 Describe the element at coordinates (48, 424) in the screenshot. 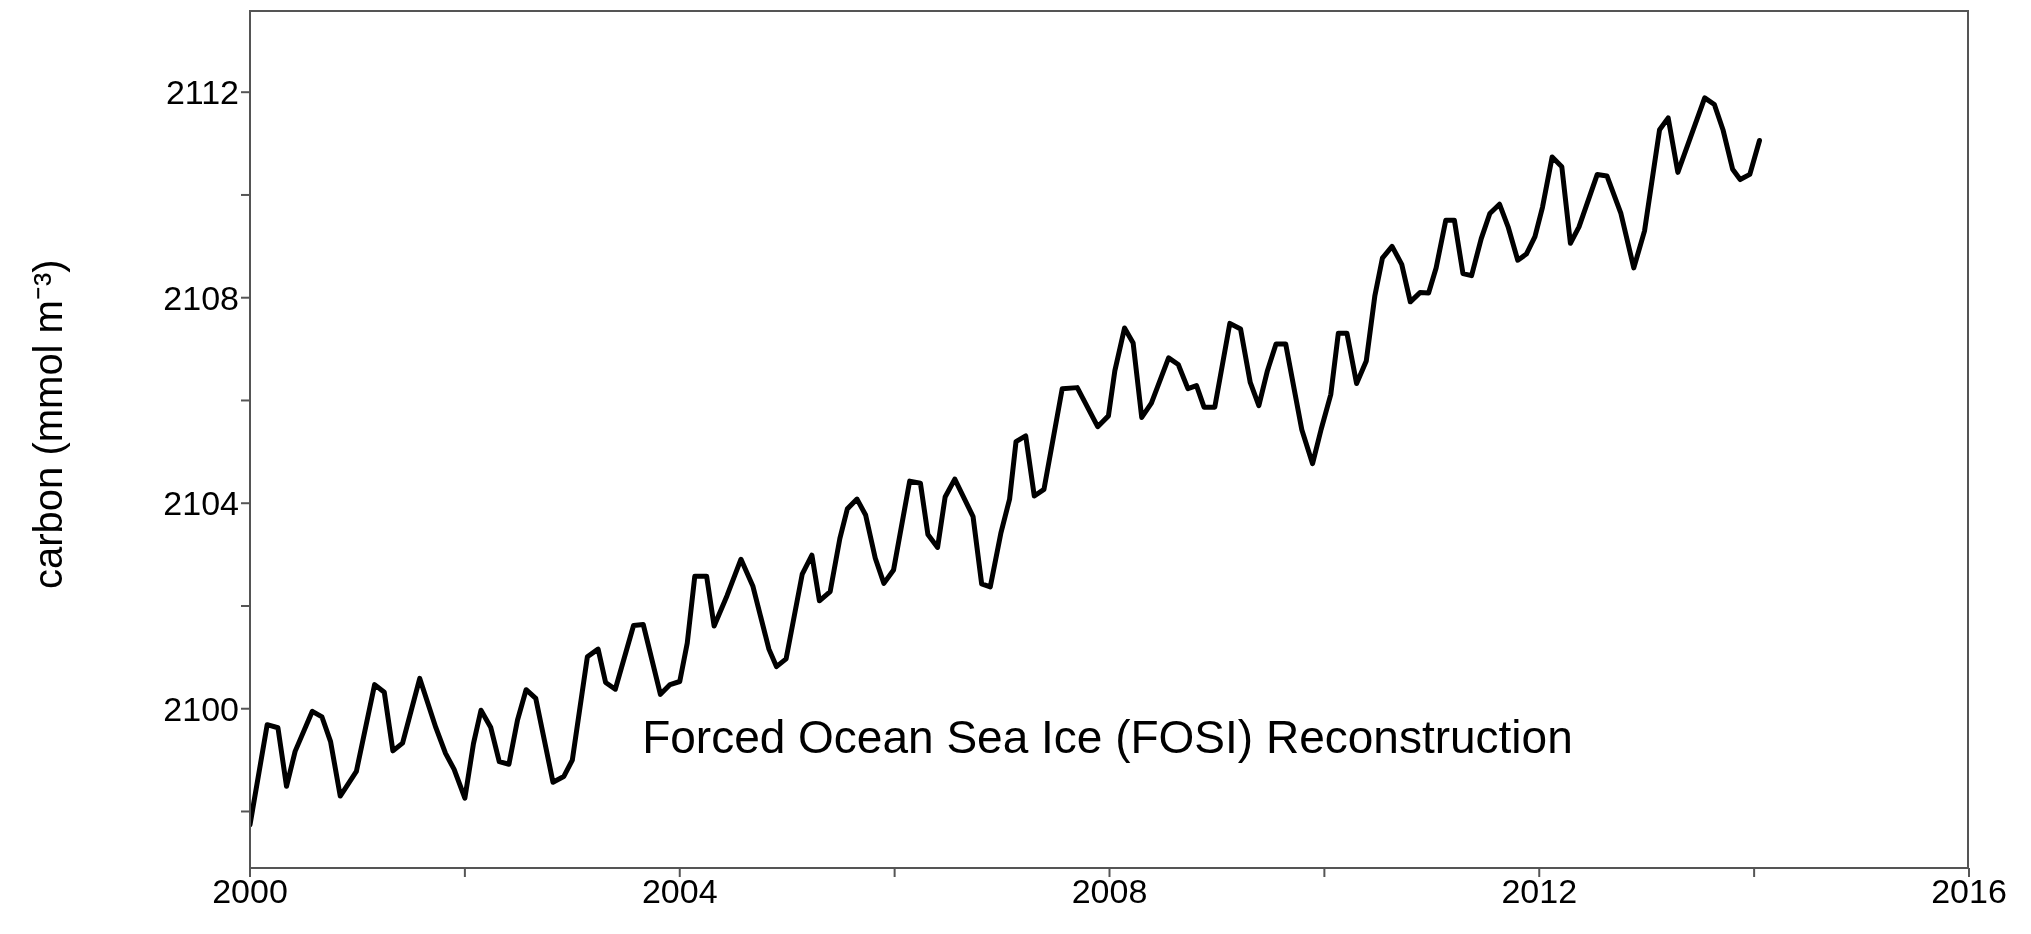

I see `y-axis-title: carbon (mmol m⁻³)` at that location.